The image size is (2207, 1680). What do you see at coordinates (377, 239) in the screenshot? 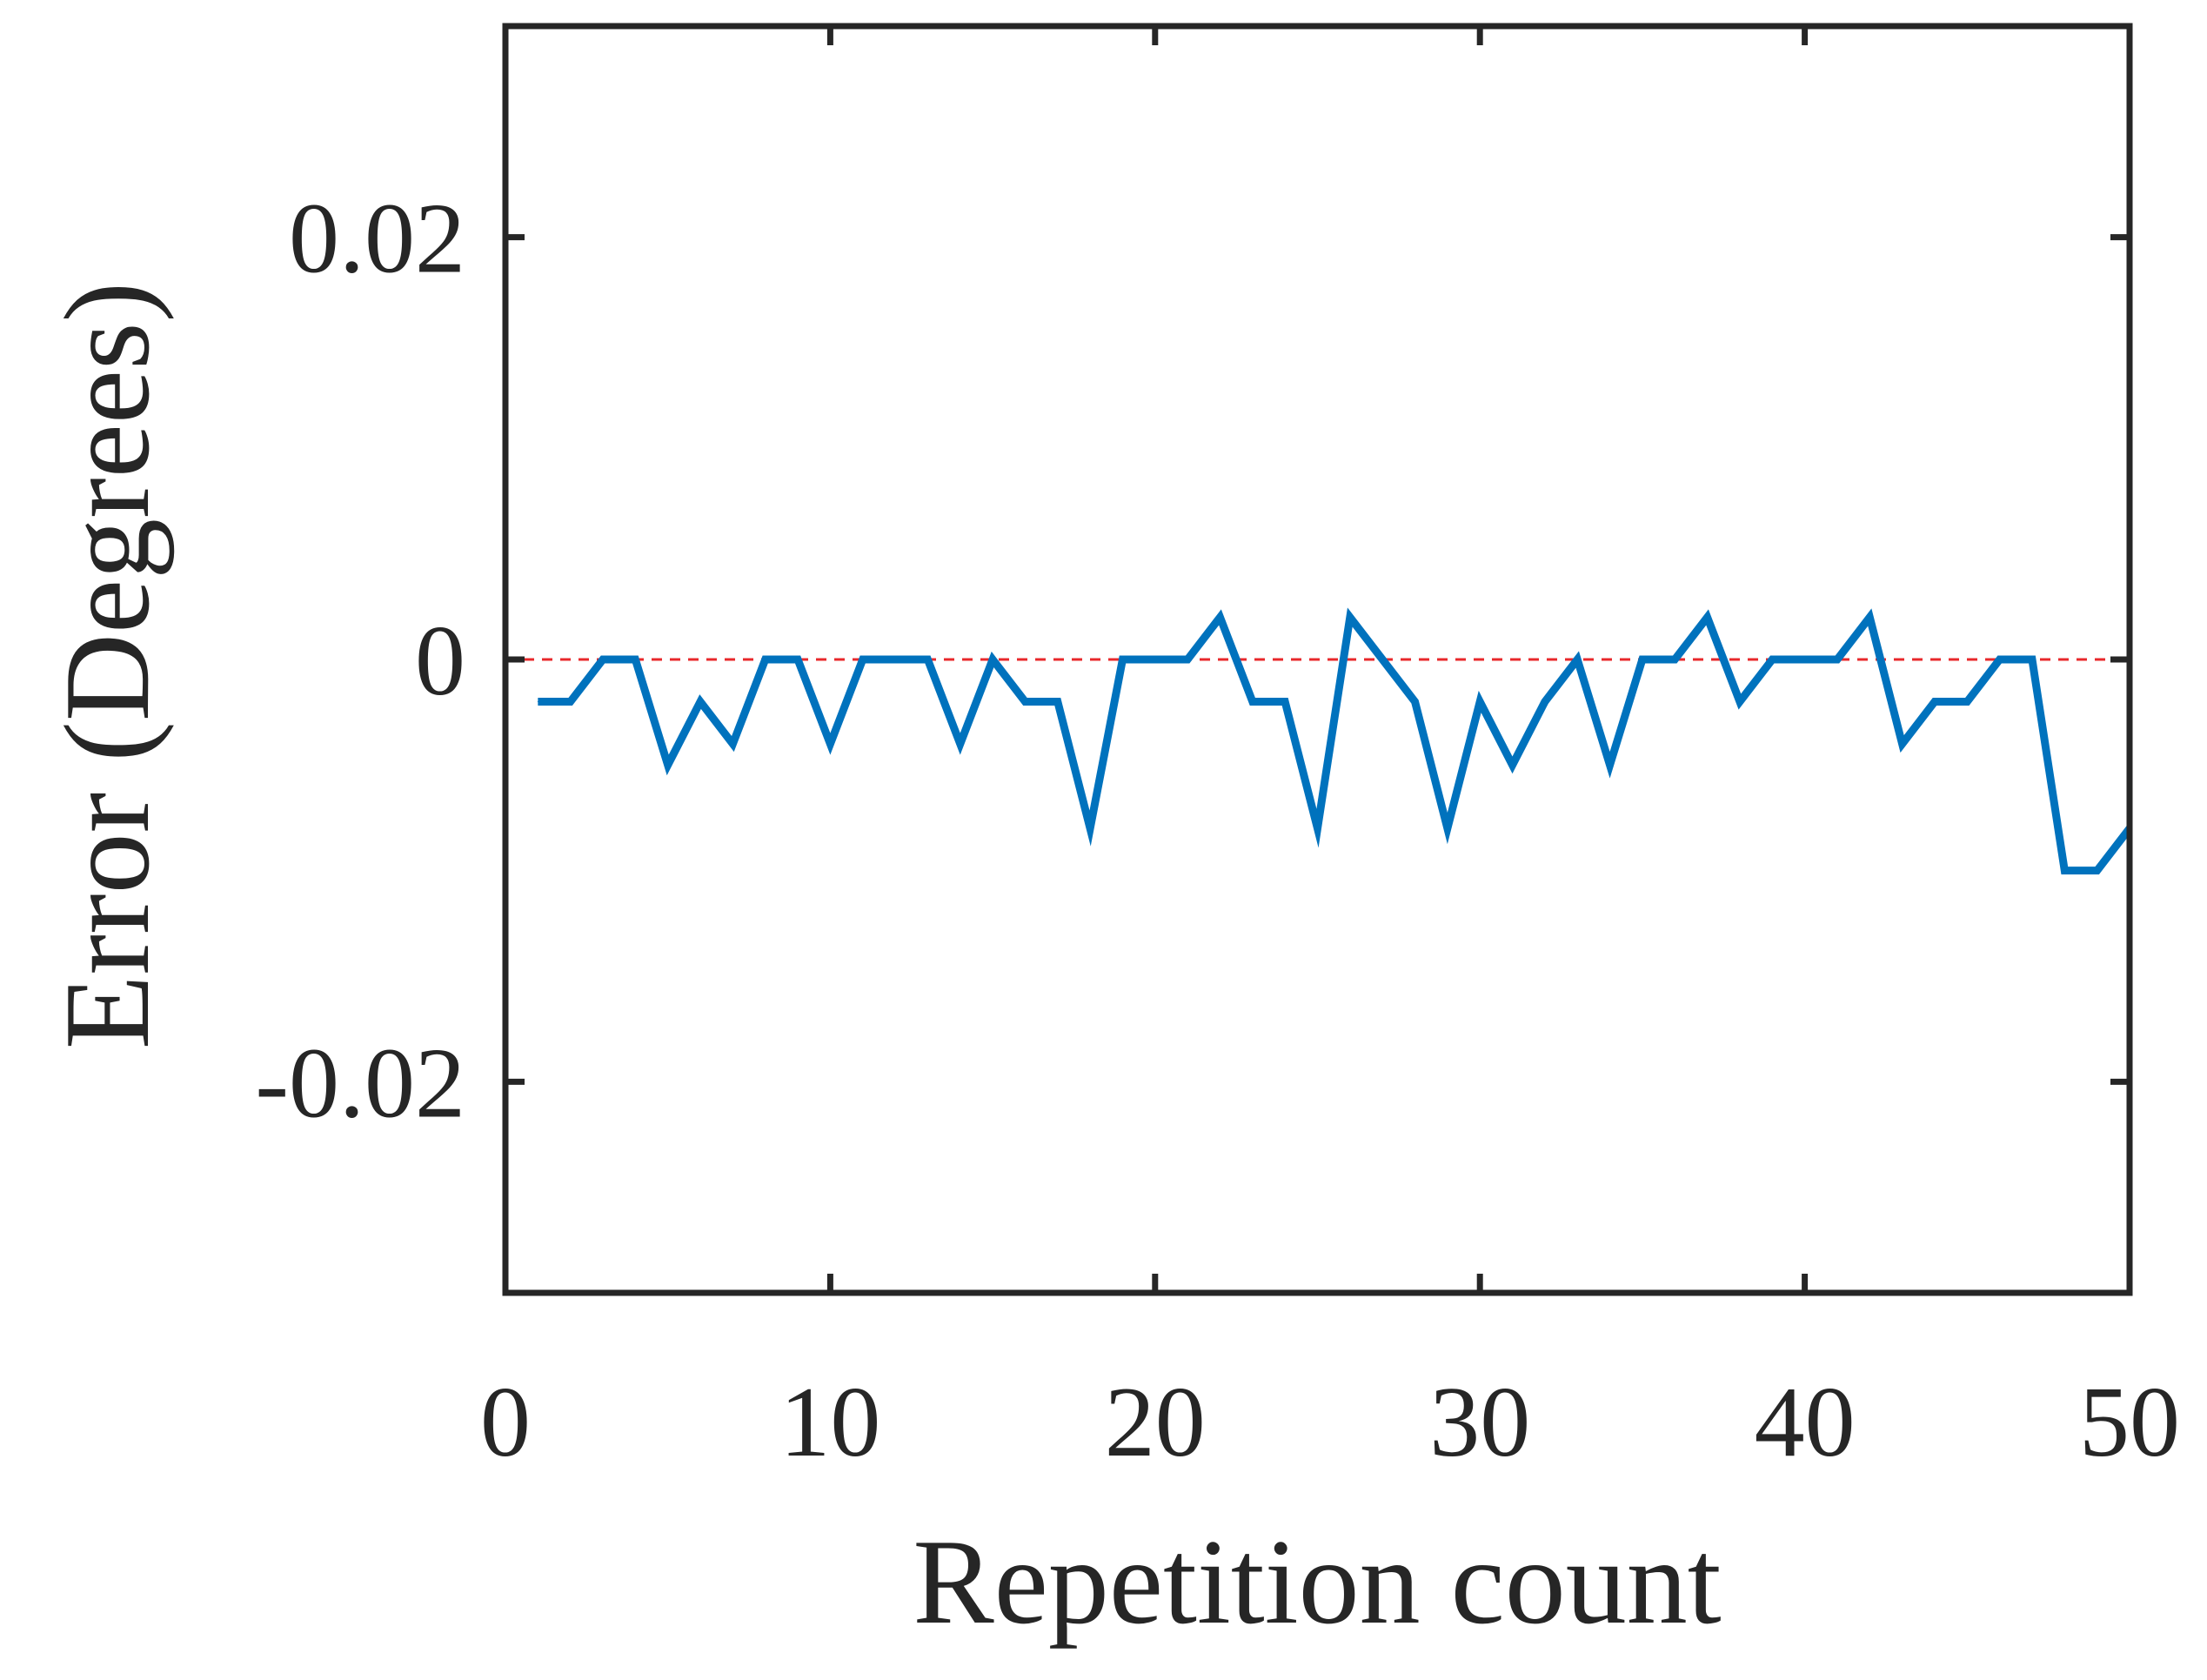
I see `y-tick-label: 0.02` at bounding box center [377, 239].